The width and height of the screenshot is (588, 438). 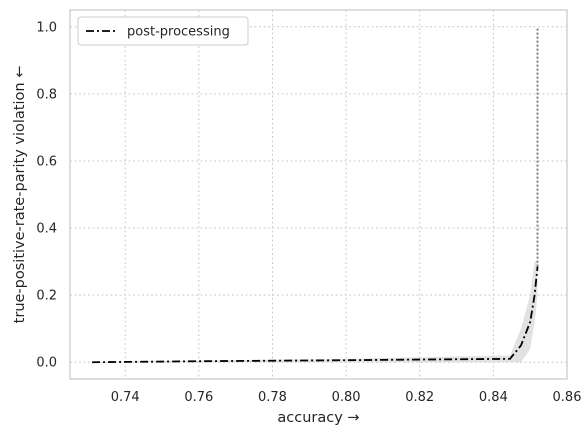 I want to click on x-tick-label: 0.84, so click(x=493, y=397).